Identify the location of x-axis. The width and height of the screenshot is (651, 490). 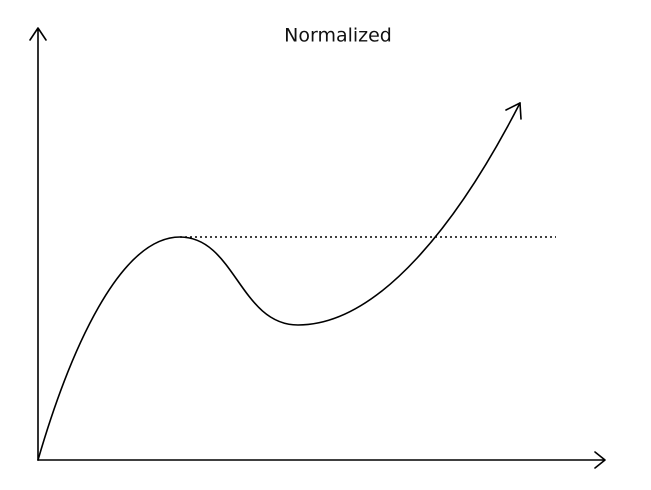
(321, 460).